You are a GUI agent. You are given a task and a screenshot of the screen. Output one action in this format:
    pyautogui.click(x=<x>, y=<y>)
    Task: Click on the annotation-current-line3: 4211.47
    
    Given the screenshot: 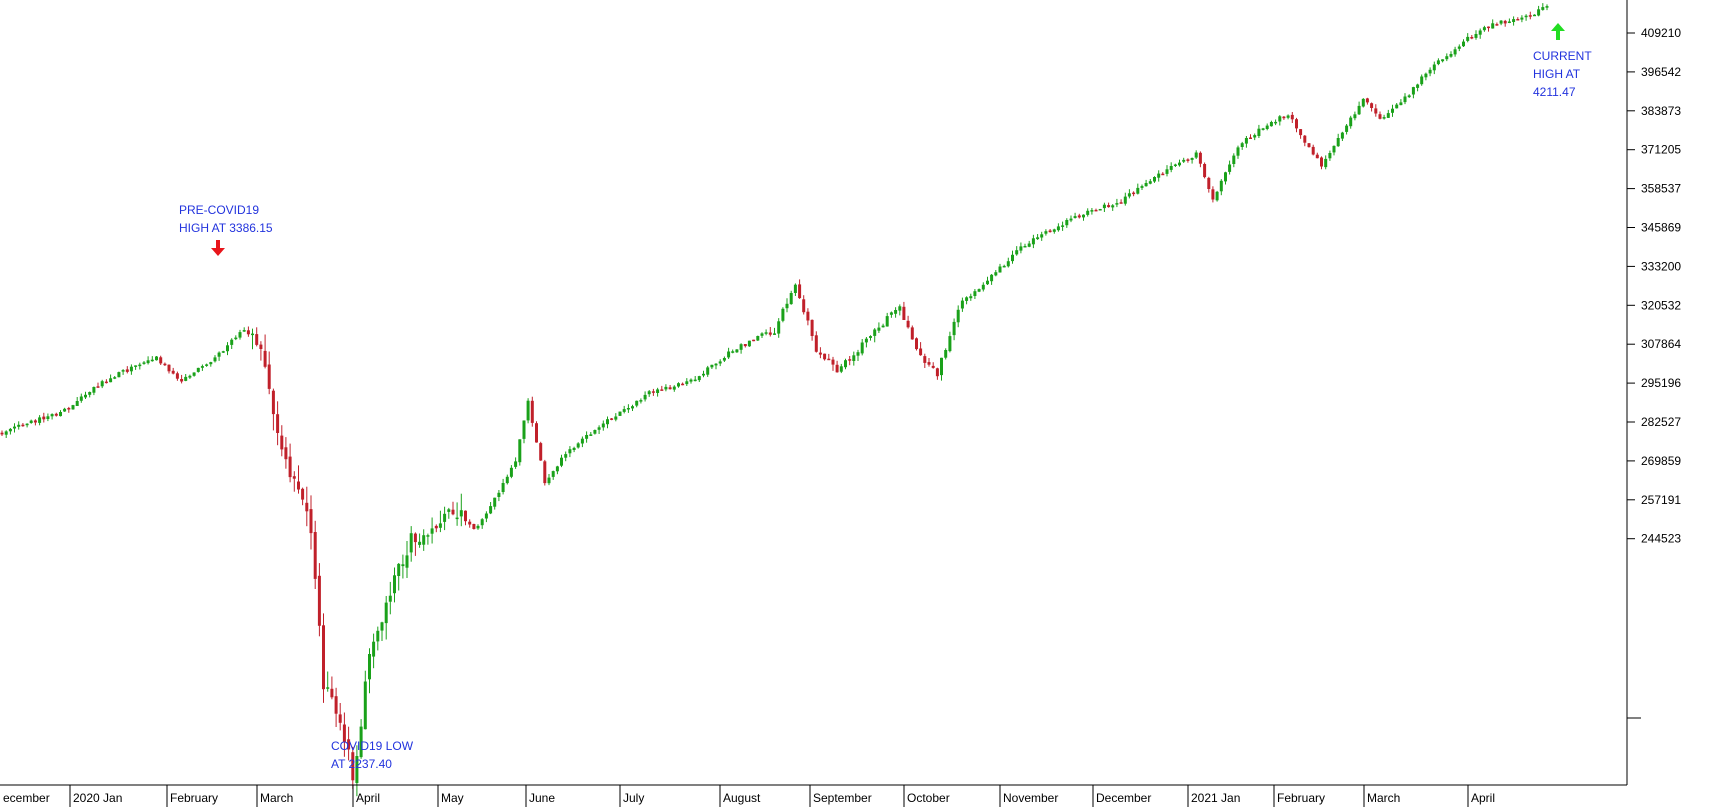 What is the action you would take?
    pyautogui.click(x=1554, y=92)
    